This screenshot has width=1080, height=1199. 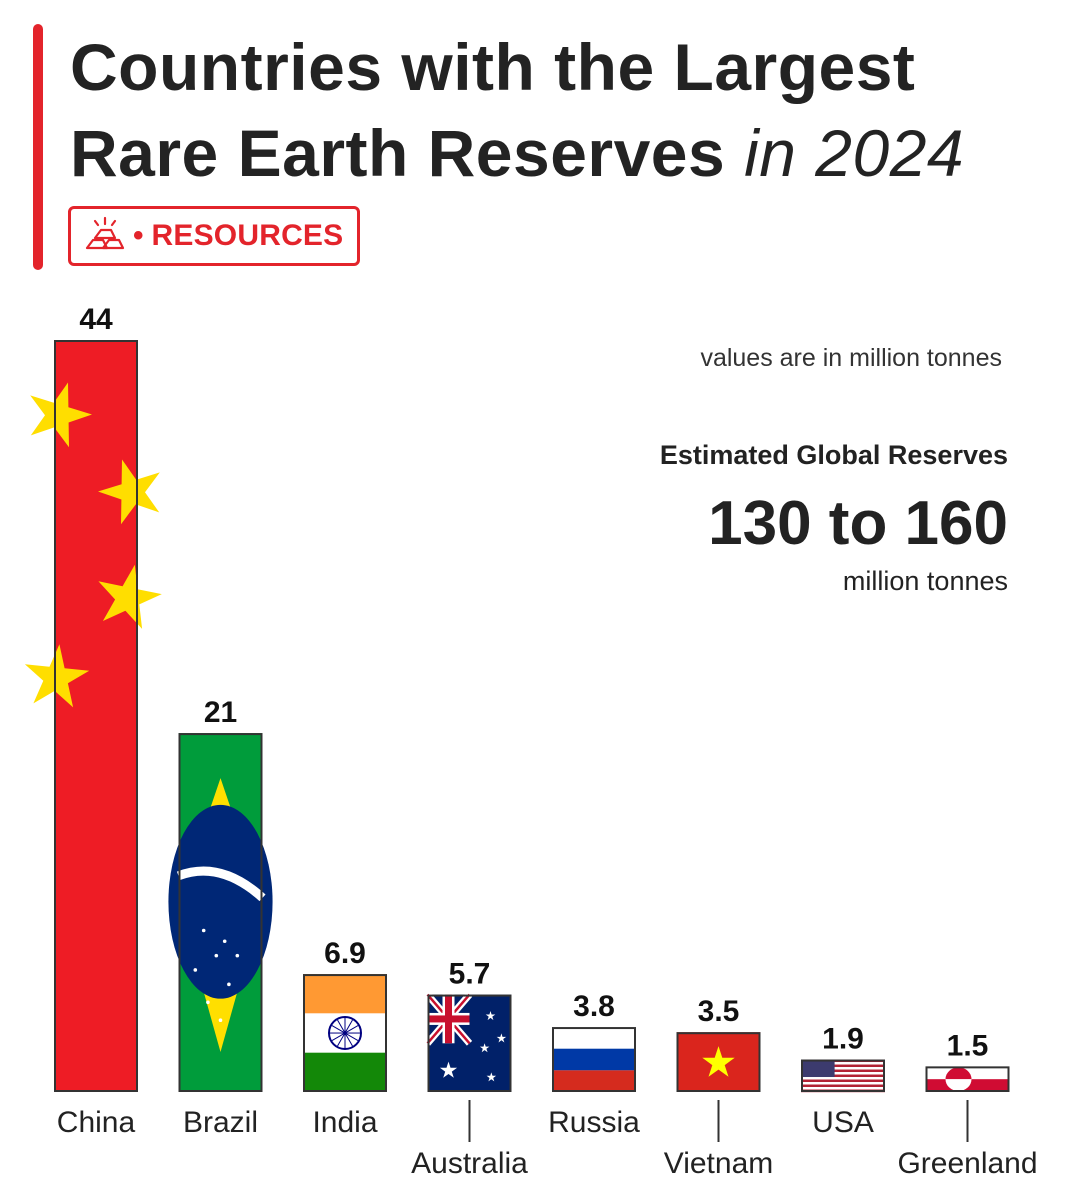 I want to click on category-label-greenland: Greenland, so click(x=967, y=1163).